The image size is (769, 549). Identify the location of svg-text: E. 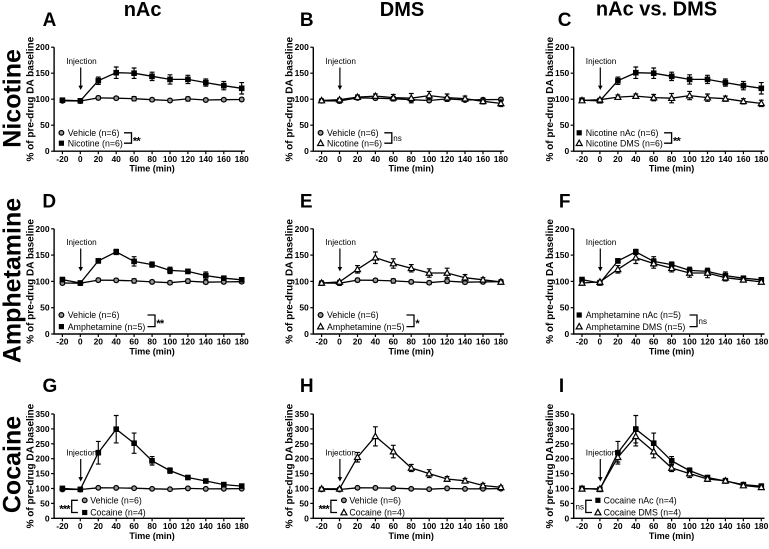
(306, 202).